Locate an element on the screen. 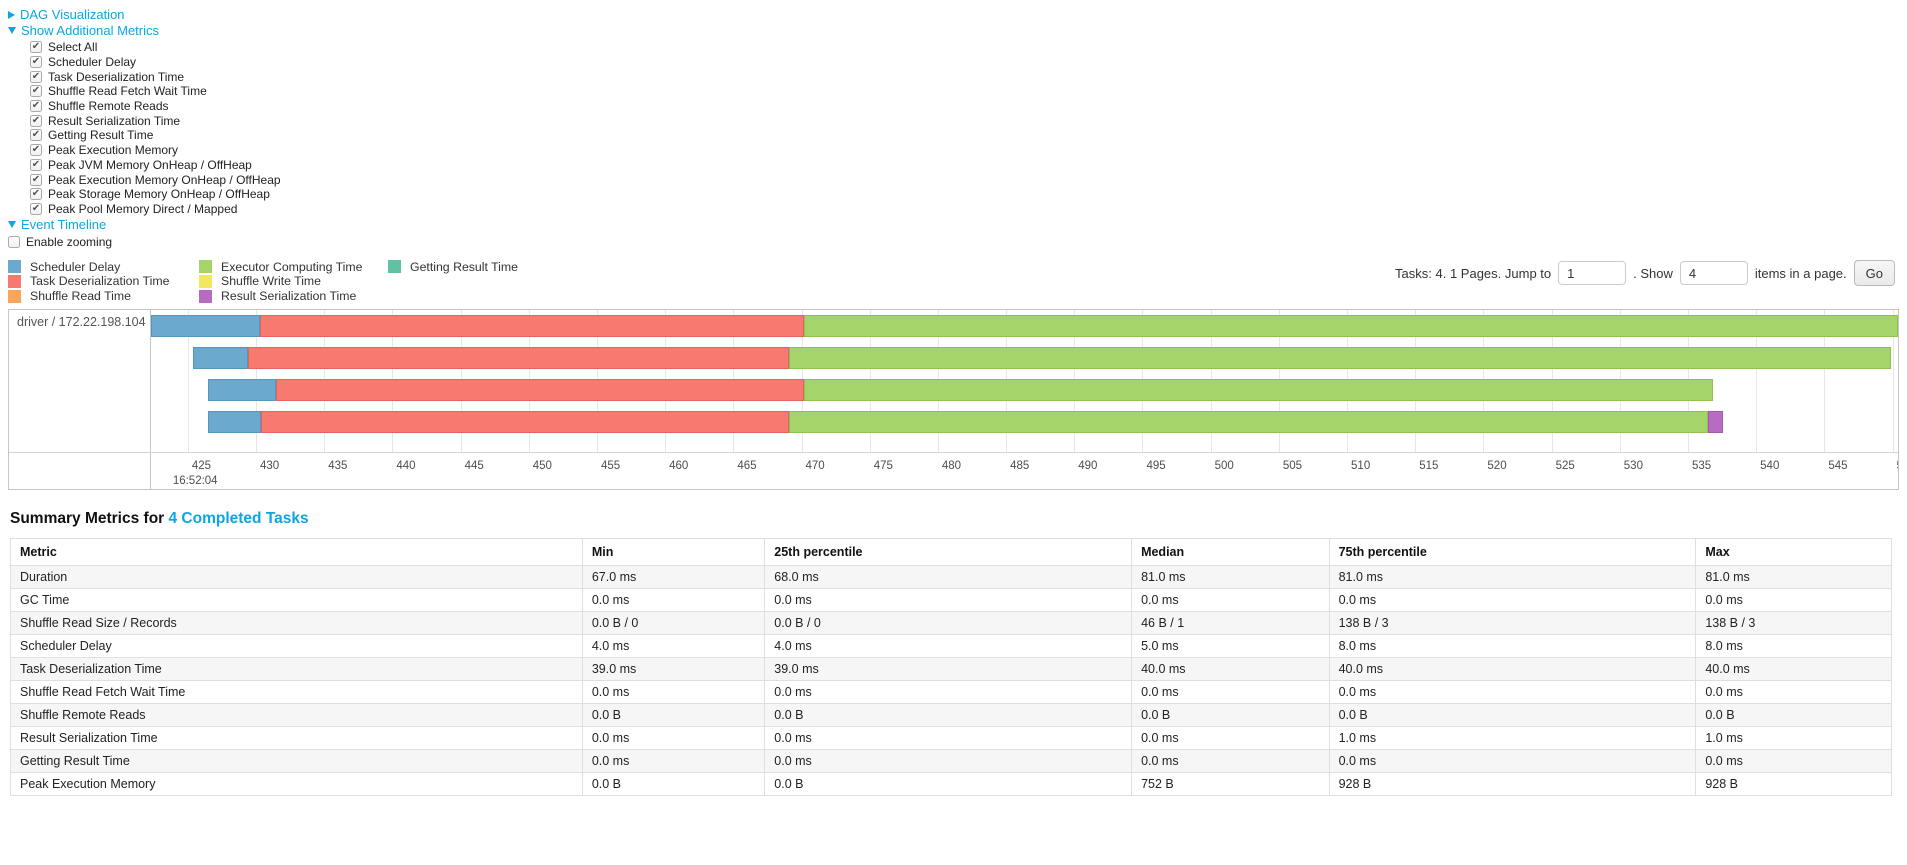  dag-visualization-link: DAG Visualization is located at coordinates (72, 14).